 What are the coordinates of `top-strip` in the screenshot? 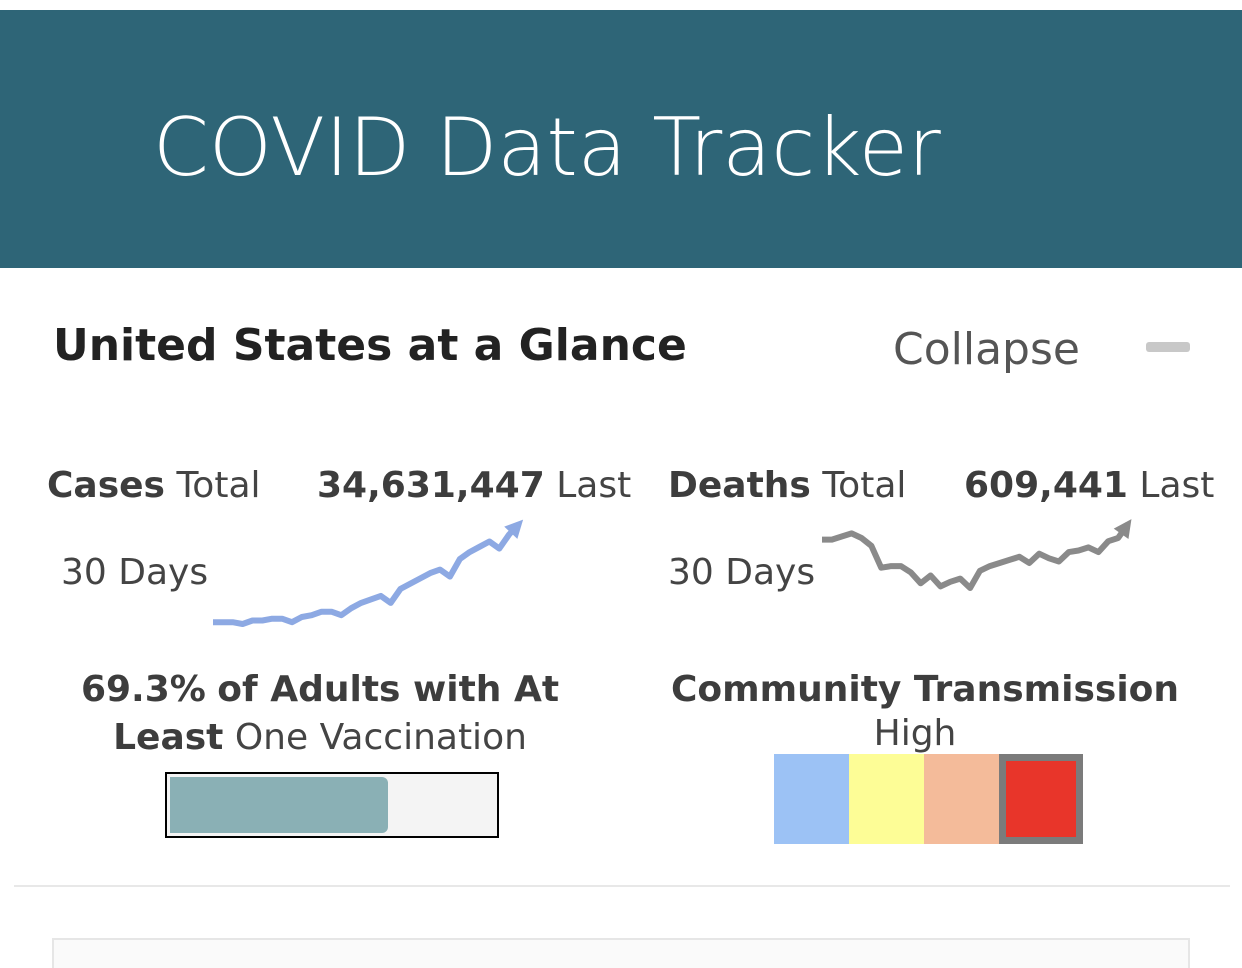 It's located at (621, 5).